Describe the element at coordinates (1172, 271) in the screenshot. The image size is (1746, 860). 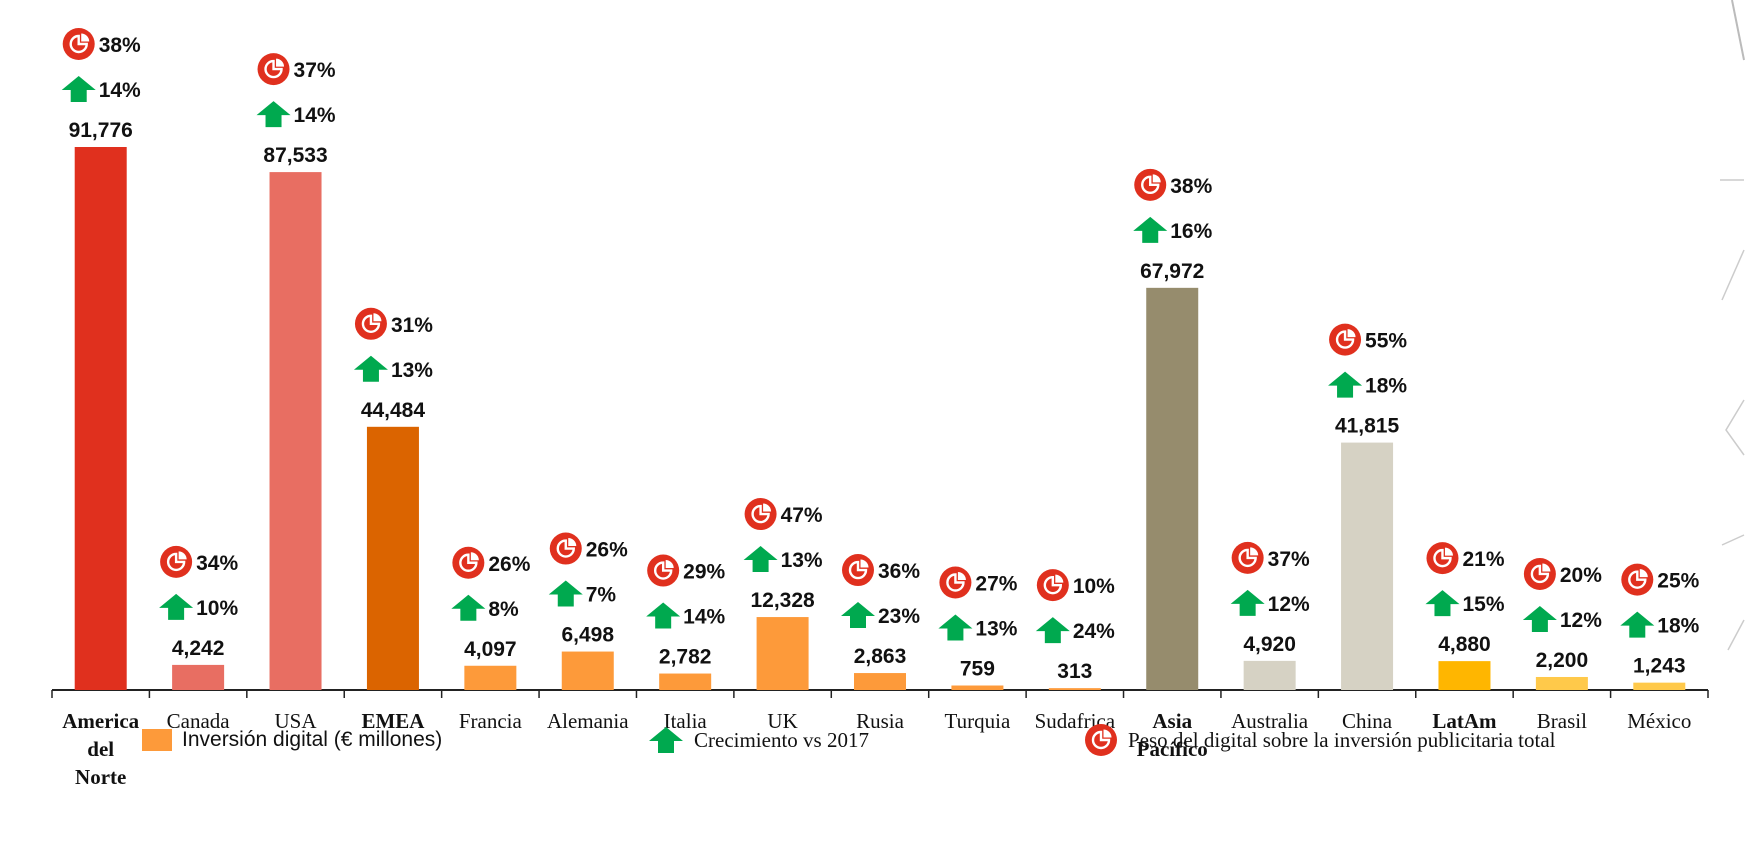
I see `value-label: 67,972` at that location.